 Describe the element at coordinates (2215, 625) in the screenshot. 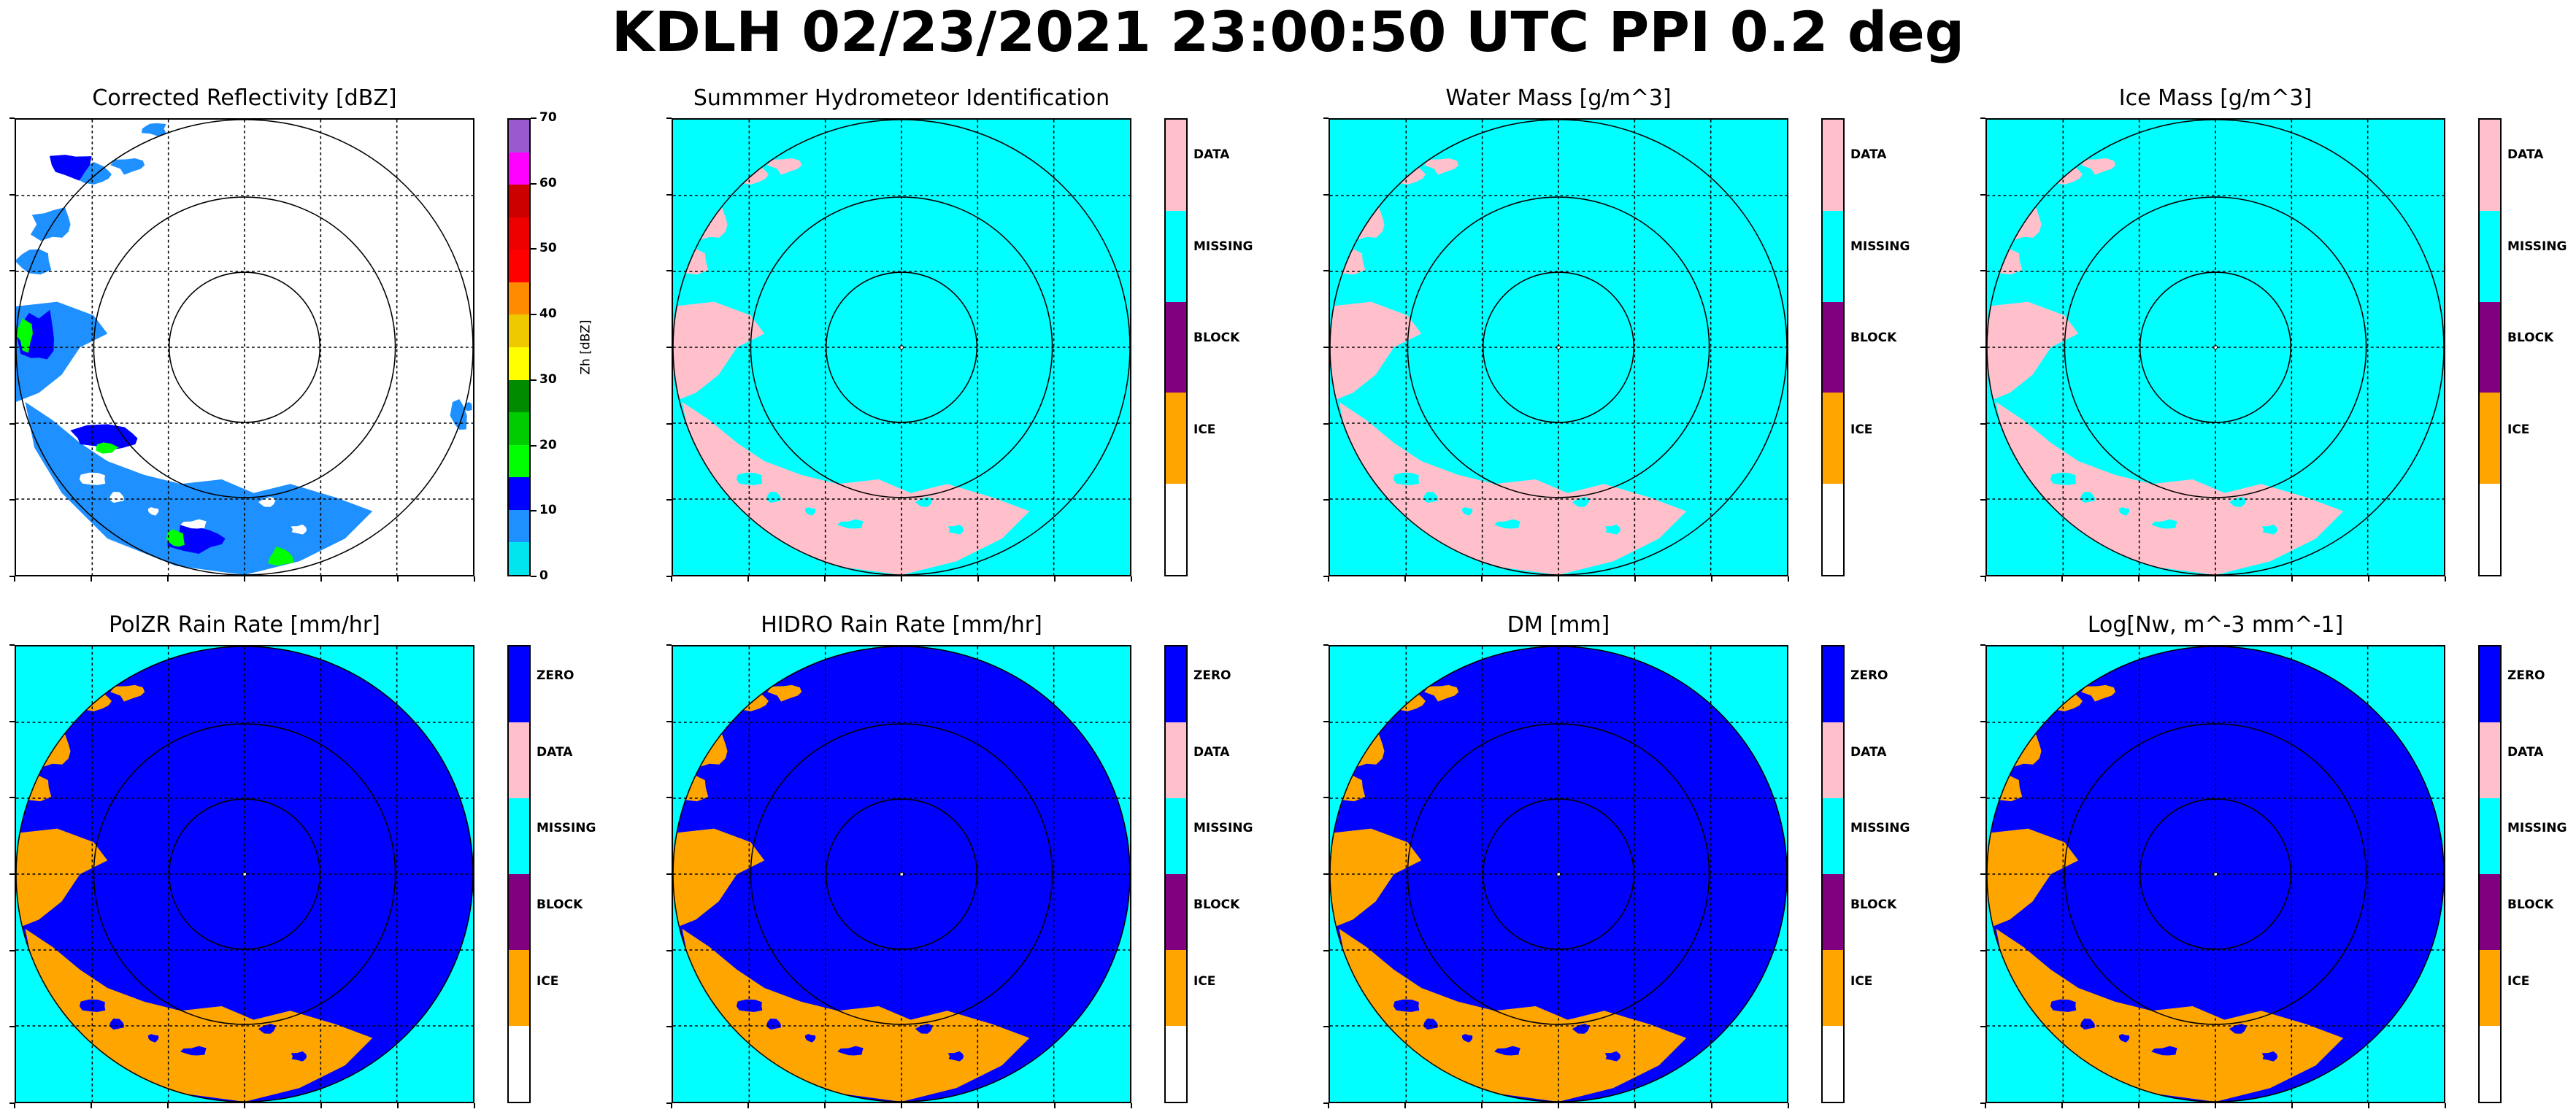

I see `panel-title: Log[Nw, m^-3 mm^-1]` at that location.